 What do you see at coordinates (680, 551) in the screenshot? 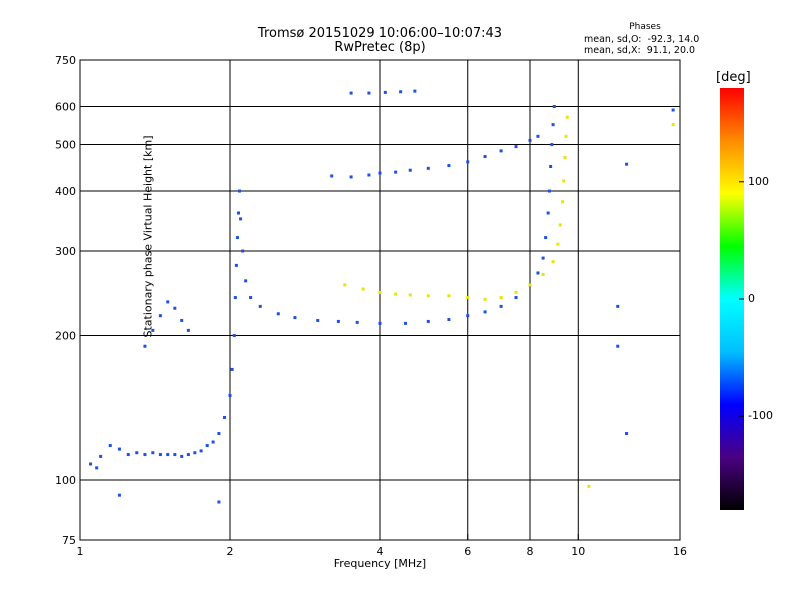
I see `x-tick-label: 16` at bounding box center [680, 551].